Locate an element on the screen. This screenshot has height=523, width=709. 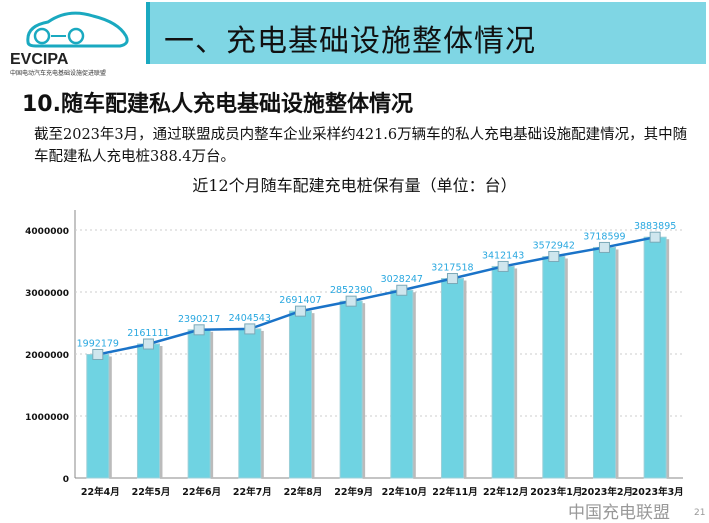
data-label: 1992179 is located at coordinates (98, 343).